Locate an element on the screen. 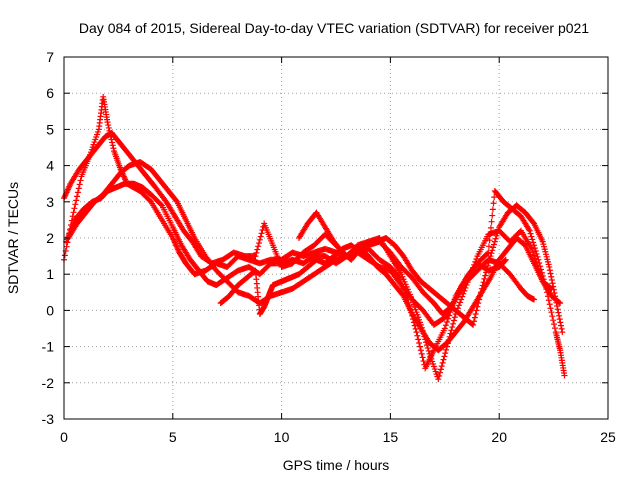  y-tick-label: 0 is located at coordinates (50, 310).